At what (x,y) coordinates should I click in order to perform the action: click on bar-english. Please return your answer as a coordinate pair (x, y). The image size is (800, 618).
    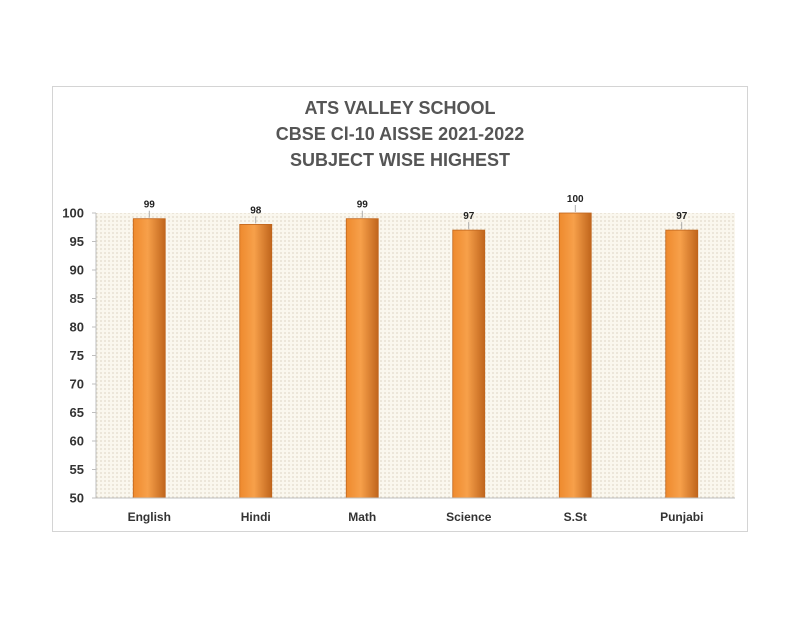
    Looking at the image, I should click on (149, 358).